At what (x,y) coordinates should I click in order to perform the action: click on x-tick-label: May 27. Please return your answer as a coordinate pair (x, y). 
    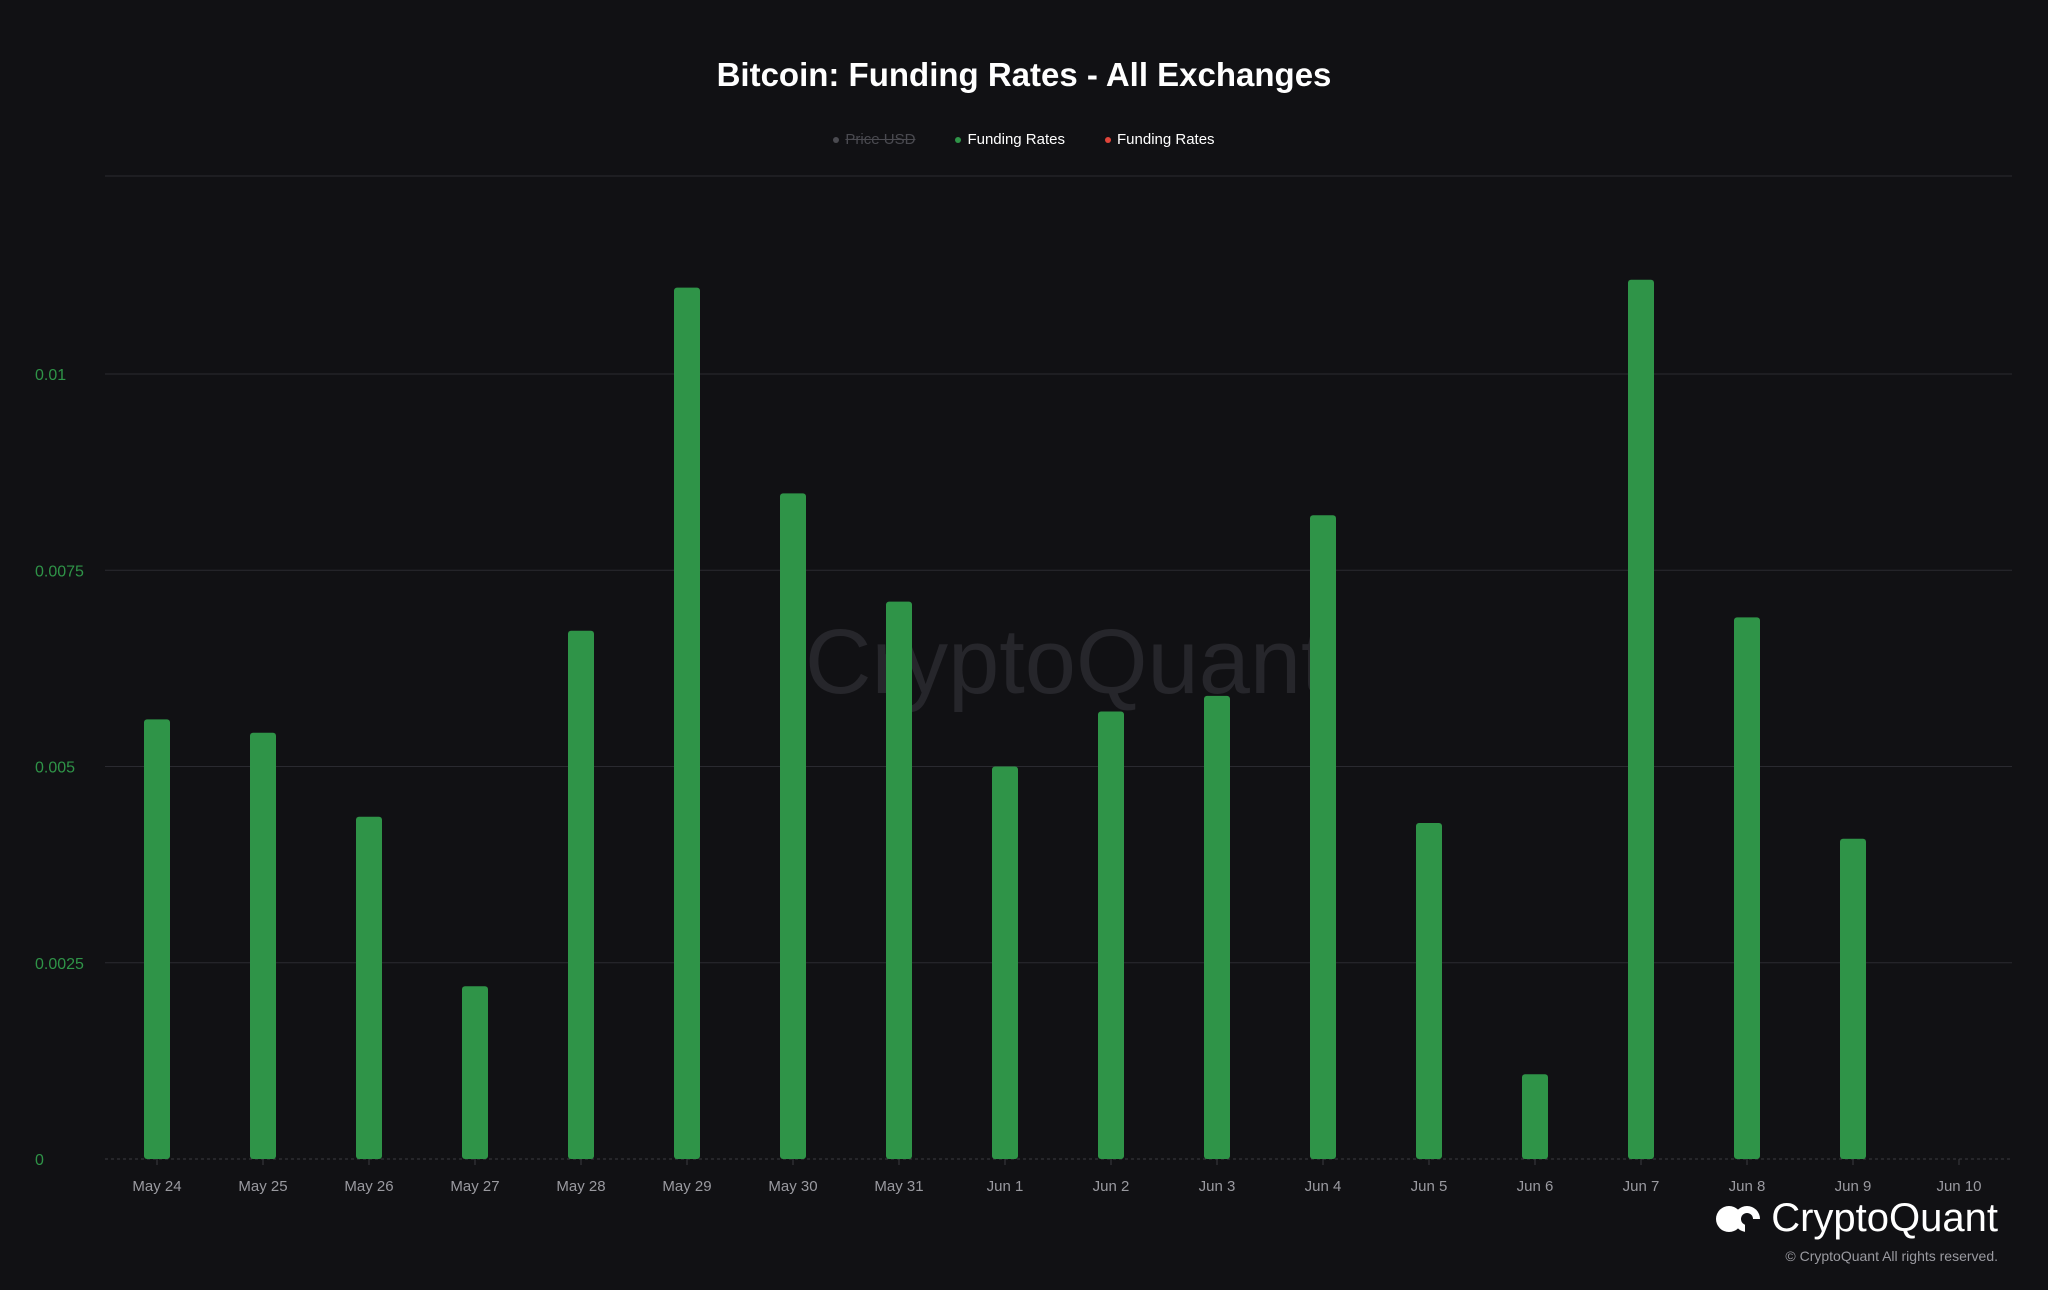
    Looking at the image, I should click on (474, 1186).